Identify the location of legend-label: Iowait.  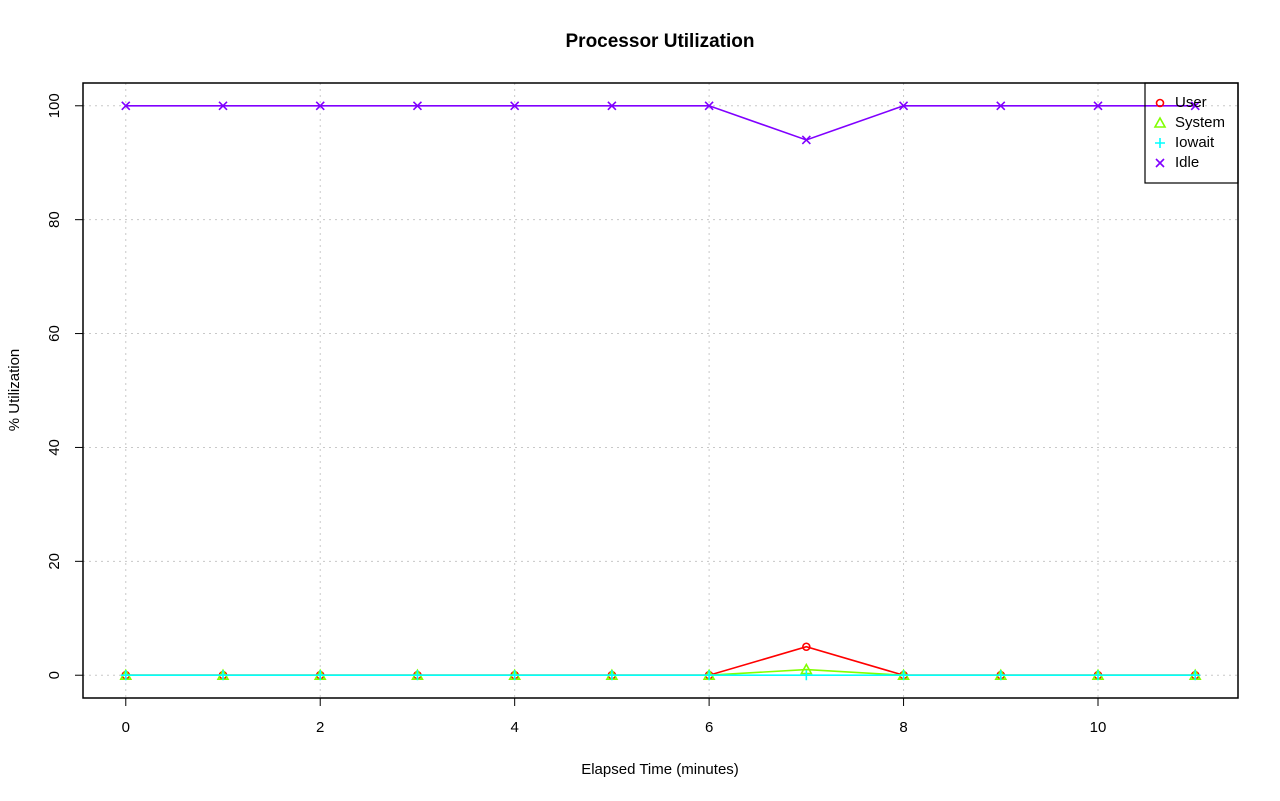
(1195, 142).